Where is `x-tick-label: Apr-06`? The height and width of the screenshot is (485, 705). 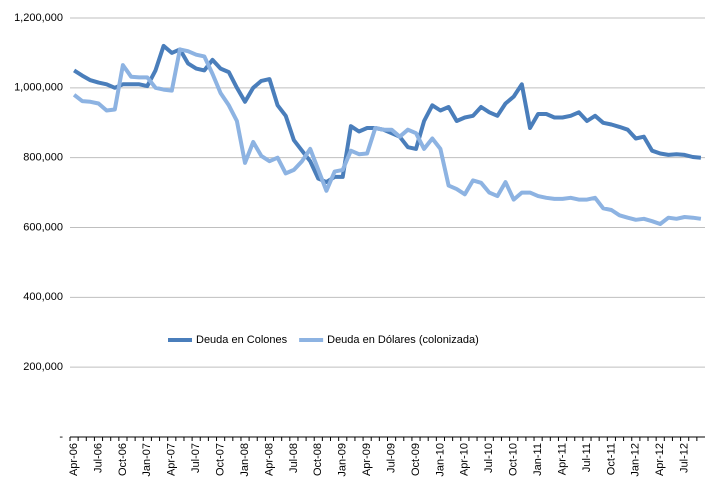
x-tick-label: Apr-06 is located at coordinates (74, 459).